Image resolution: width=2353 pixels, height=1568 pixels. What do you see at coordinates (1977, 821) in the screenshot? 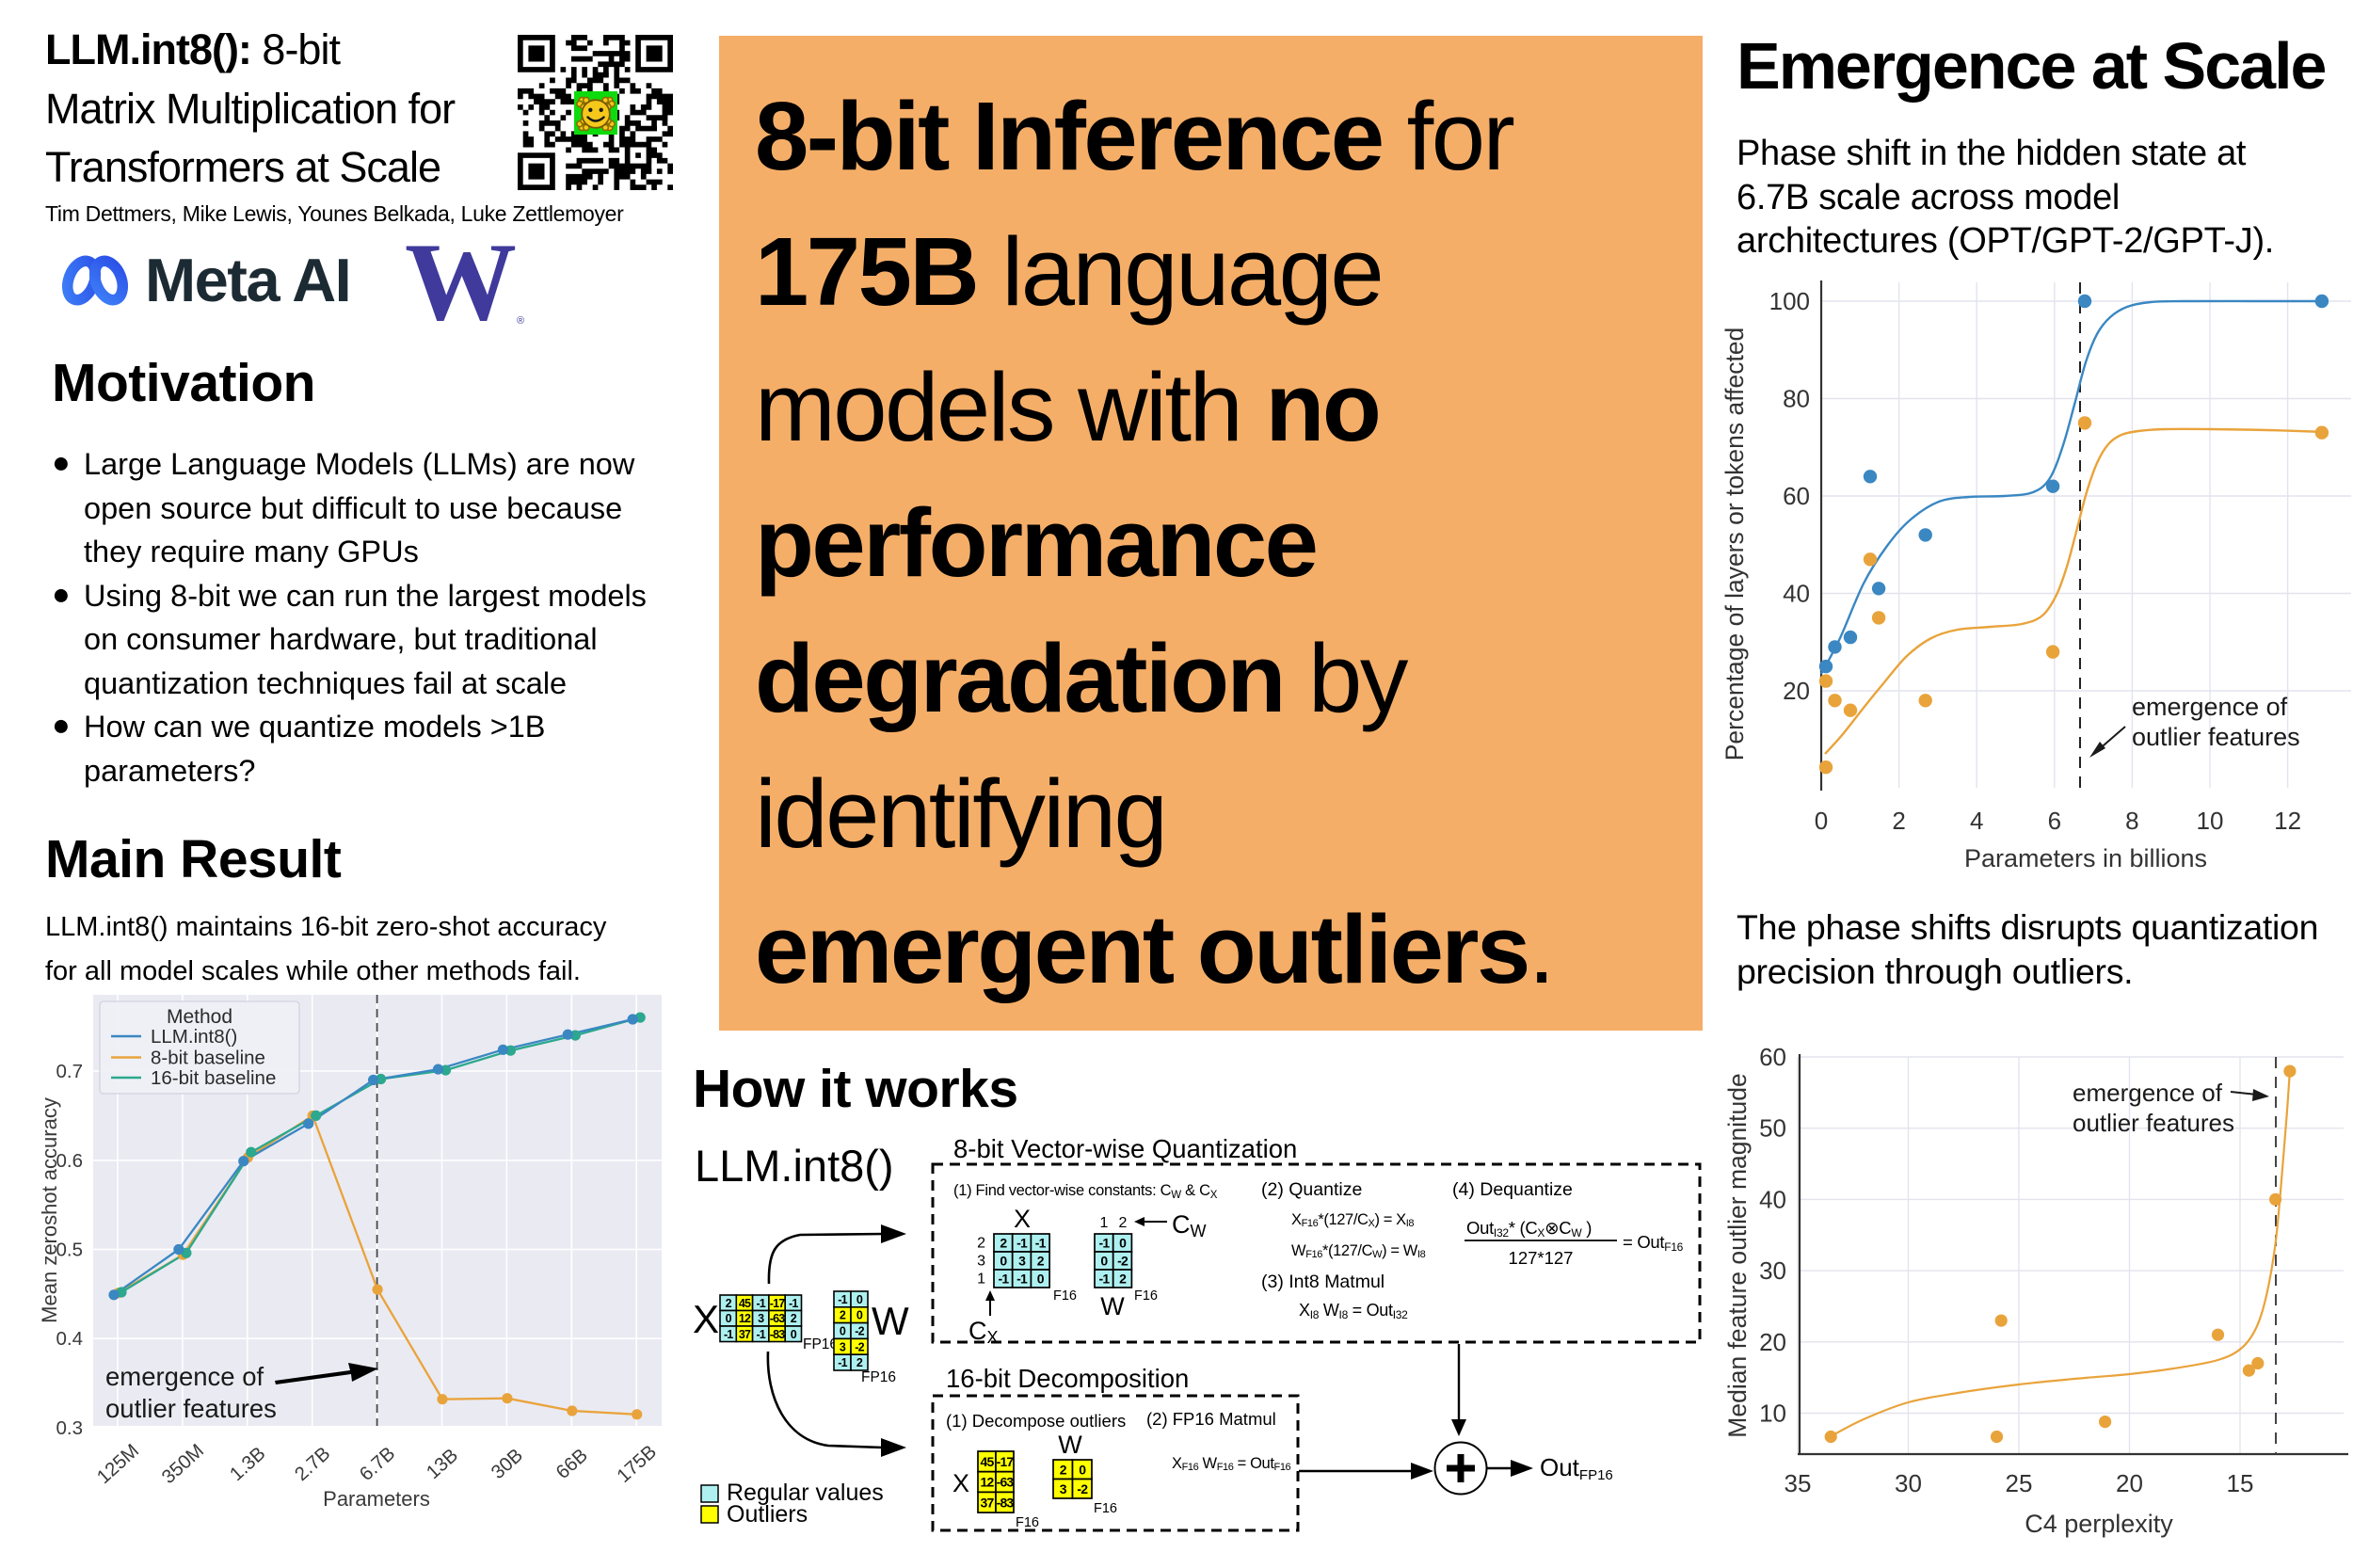
I see `svg-text: 4` at bounding box center [1977, 821].